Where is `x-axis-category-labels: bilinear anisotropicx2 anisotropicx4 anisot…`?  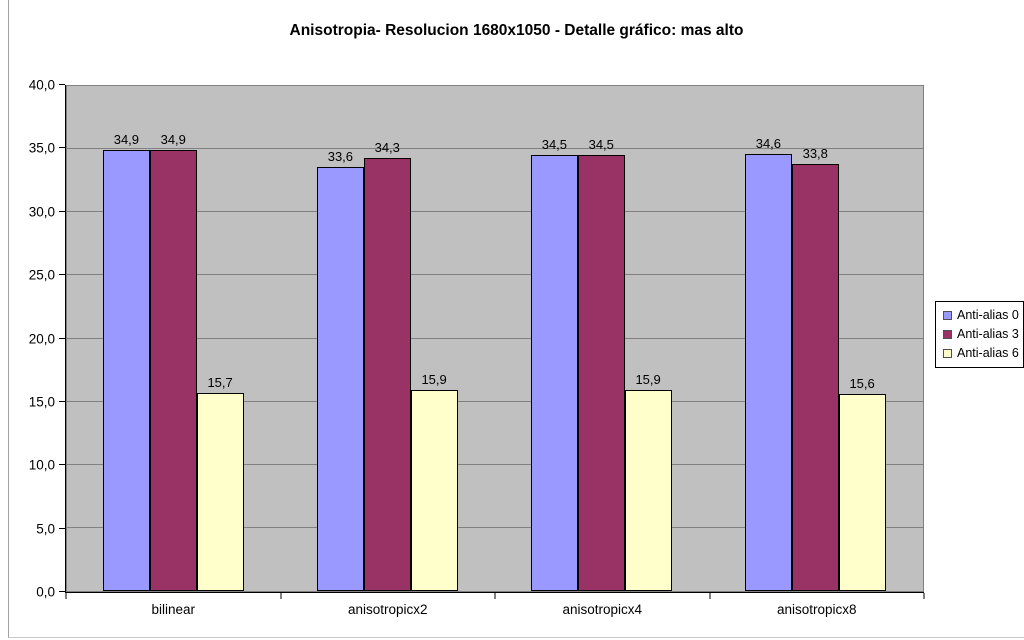
x-axis-category-labels: bilinear anisotropicx2 anisotropicx4 anisot… is located at coordinates (495, 611).